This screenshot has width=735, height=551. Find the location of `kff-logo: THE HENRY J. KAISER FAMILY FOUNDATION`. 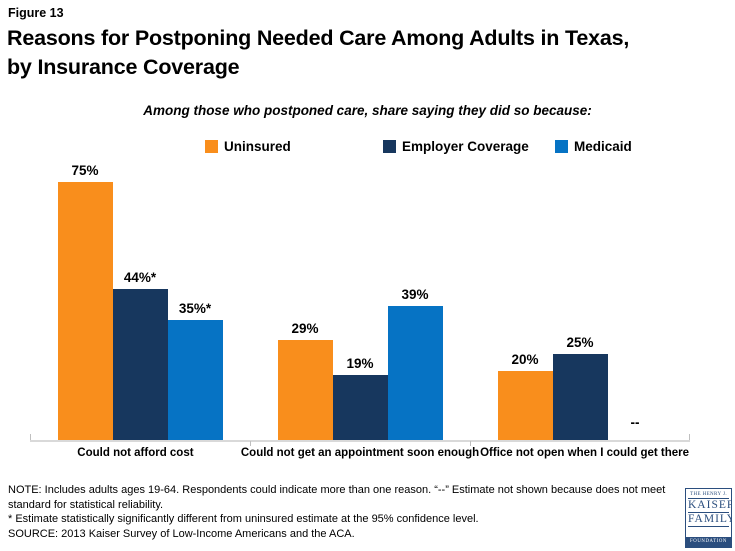

kff-logo: THE HENRY J. KAISER FAMILY FOUNDATION is located at coordinates (708, 518).